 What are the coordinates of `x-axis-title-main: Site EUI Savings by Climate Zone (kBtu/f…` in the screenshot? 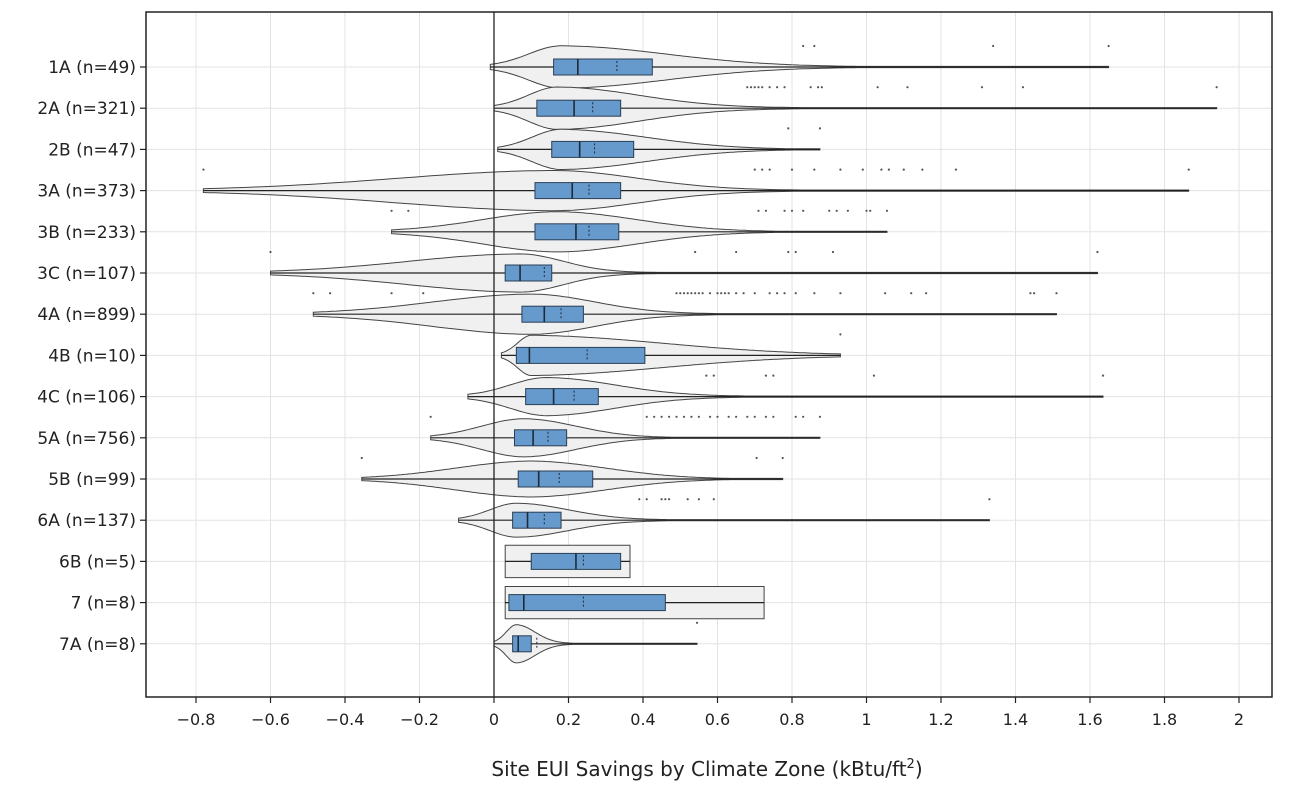 It's located at (698, 769).